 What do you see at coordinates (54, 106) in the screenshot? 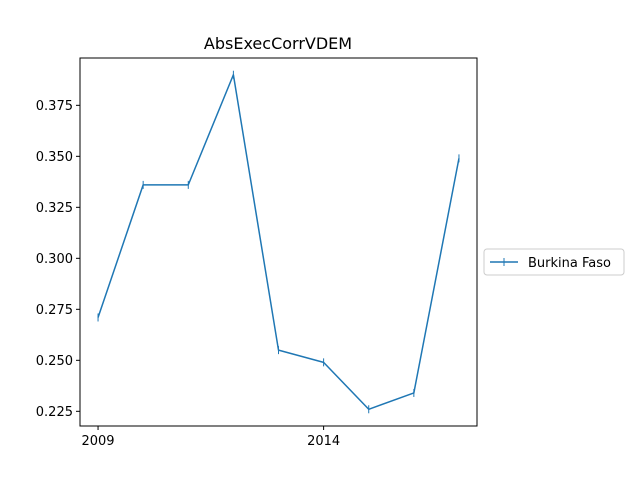
I see `y-tick-label: 0.375` at bounding box center [54, 106].